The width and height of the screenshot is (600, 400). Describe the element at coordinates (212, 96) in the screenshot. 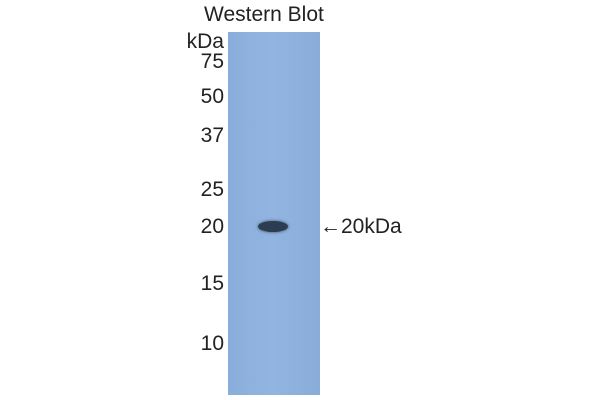

I see `marker-label: 50` at that location.